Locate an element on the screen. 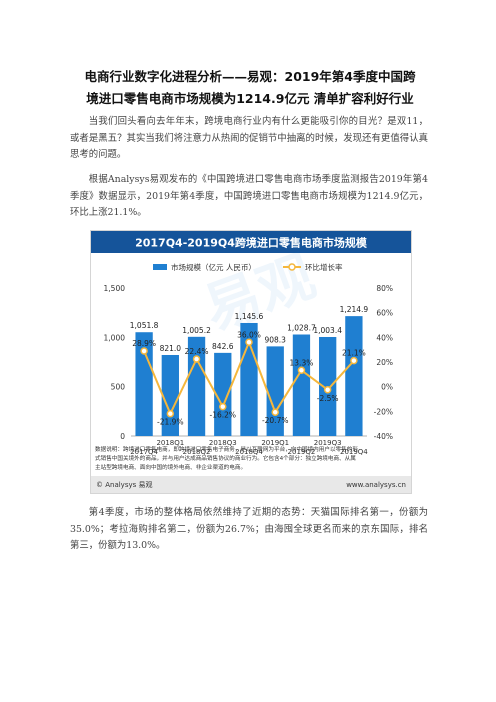  y-right-tick-label: 60% is located at coordinates (384, 313).